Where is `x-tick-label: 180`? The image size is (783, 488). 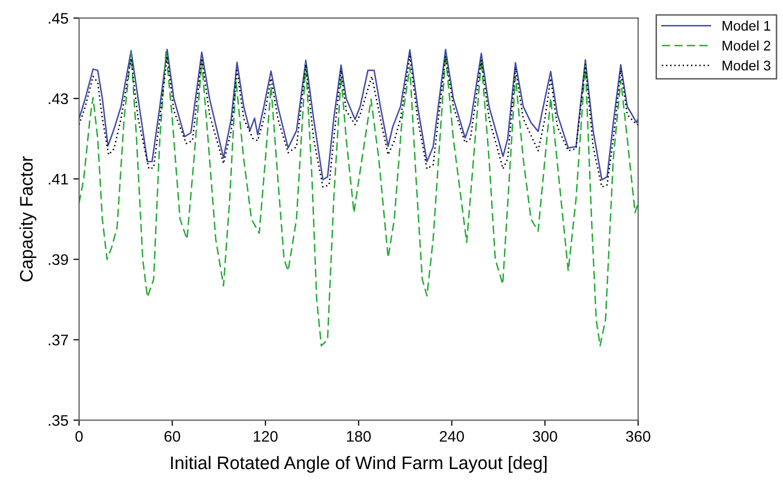
x-tick-label: 180 is located at coordinates (359, 436).